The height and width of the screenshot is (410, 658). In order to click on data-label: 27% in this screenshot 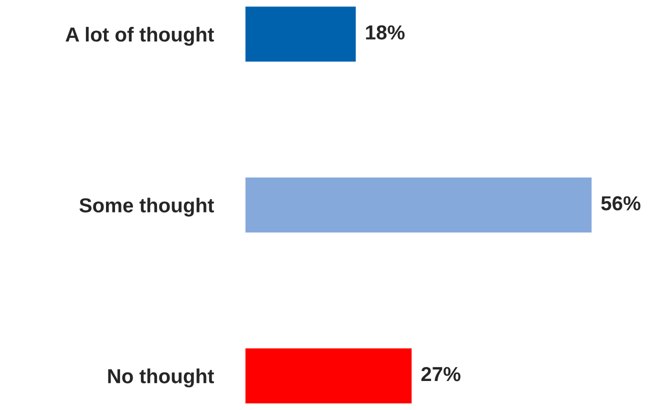, I will do `click(440, 374)`.